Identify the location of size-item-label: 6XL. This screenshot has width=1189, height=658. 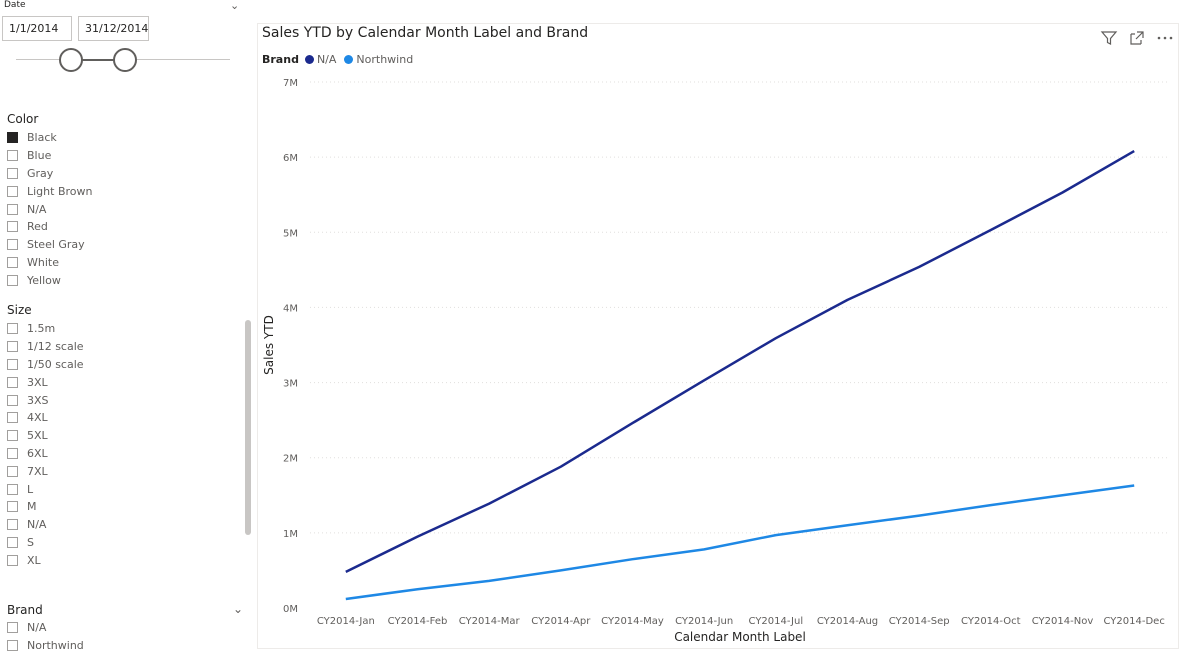
(37, 453).